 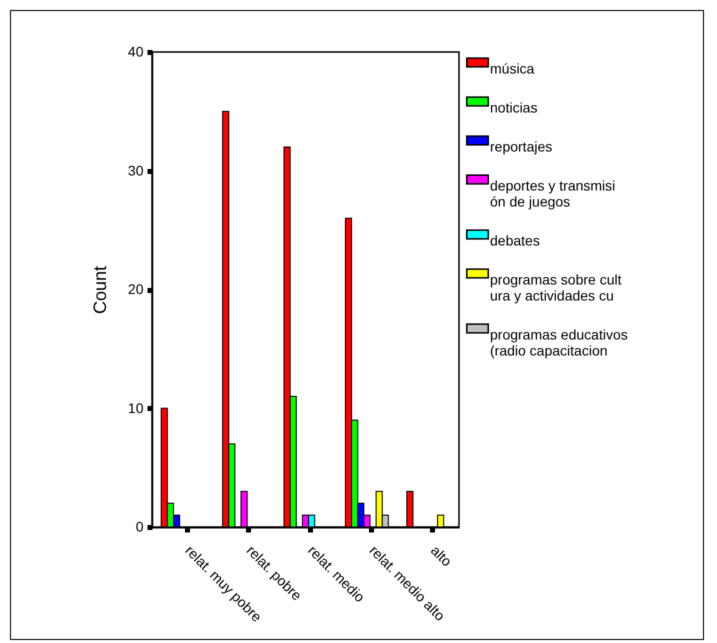 What do you see at coordinates (556, 288) in the screenshot?
I see `legend-label: programas sobre cultura y actividades cu` at bounding box center [556, 288].